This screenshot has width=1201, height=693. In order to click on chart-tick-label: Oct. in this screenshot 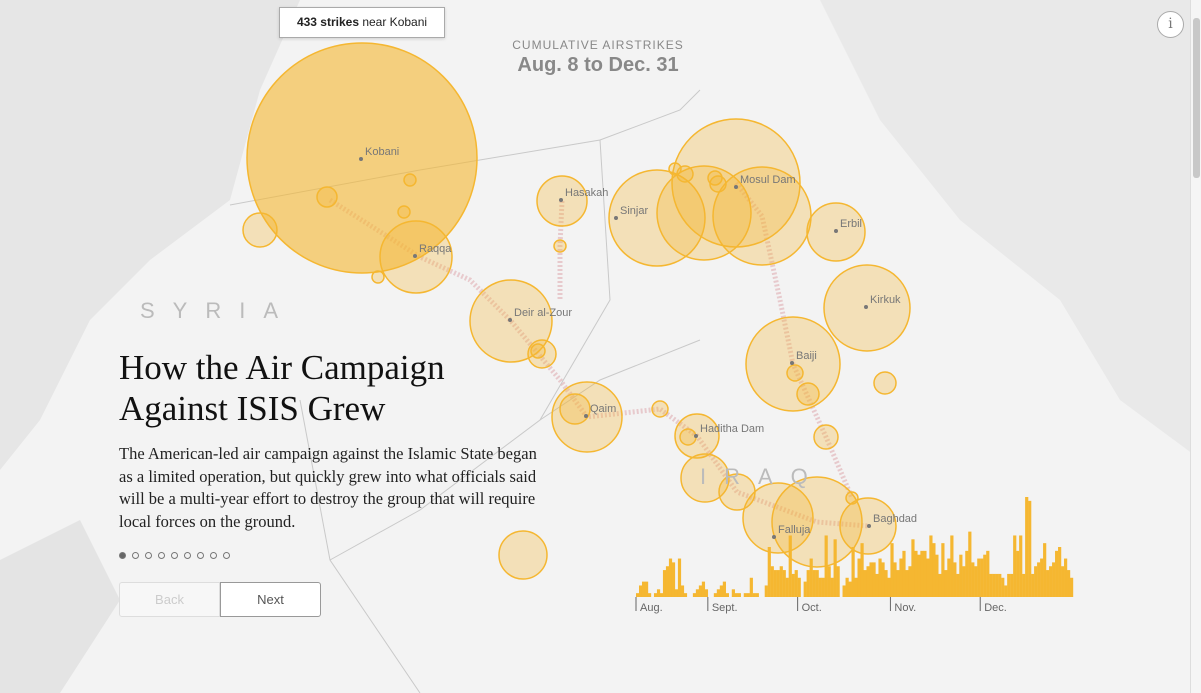, I will do `click(812, 608)`.